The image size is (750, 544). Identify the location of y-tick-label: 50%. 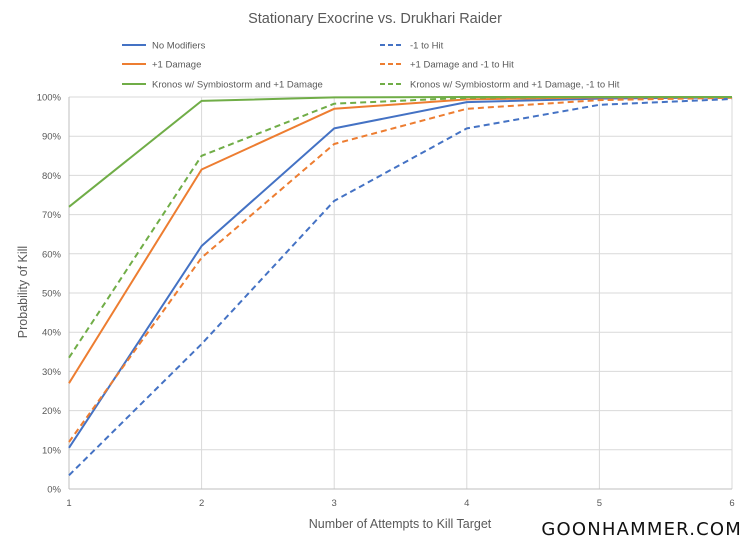
(52, 294).